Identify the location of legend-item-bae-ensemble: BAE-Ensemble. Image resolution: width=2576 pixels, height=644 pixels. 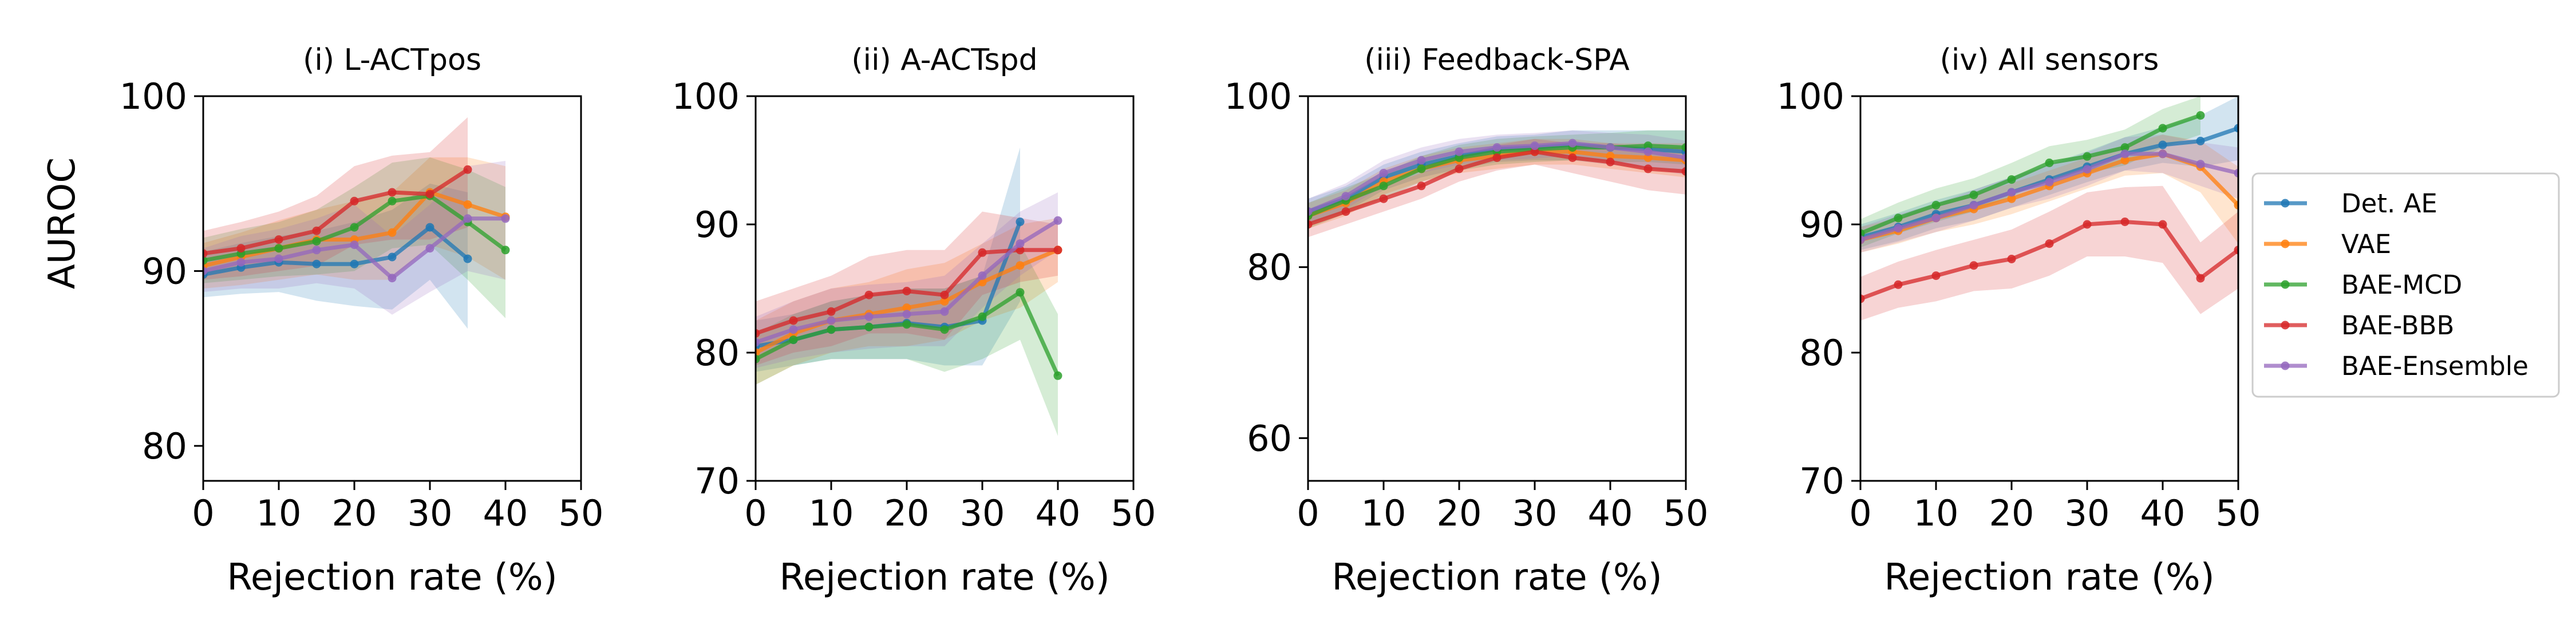
(2396, 366).